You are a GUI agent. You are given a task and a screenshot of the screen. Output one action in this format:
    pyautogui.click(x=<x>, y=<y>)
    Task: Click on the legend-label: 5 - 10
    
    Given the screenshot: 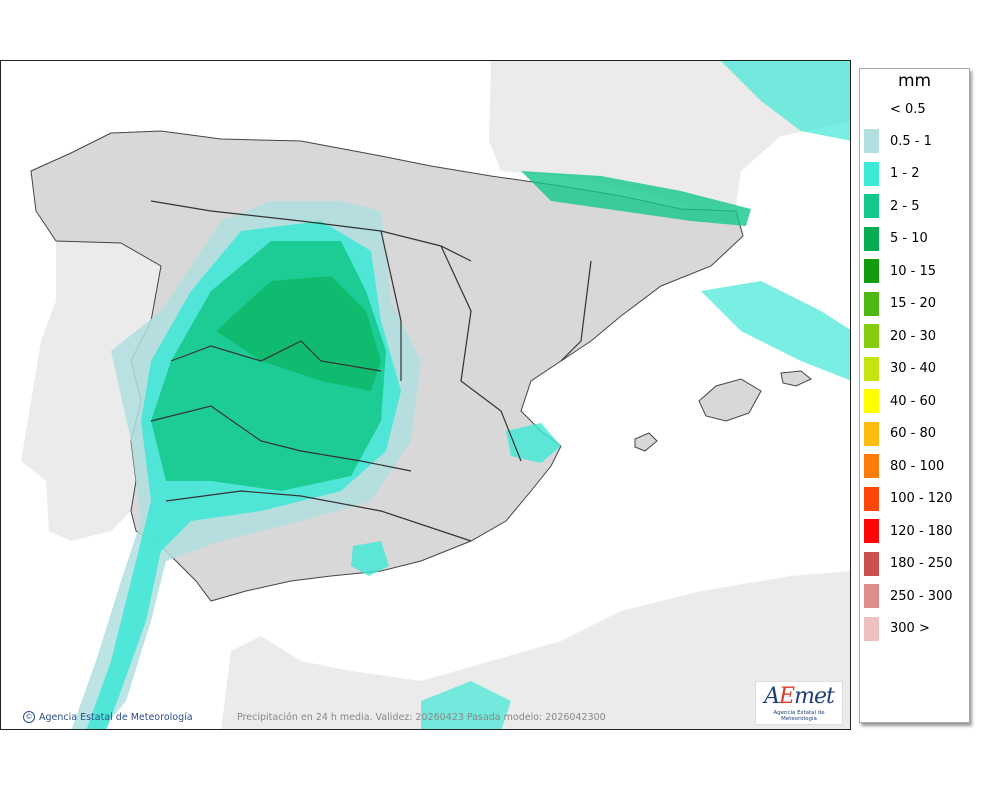 What is the action you would take?
    pyautogui.click(x=909, y=238)
    